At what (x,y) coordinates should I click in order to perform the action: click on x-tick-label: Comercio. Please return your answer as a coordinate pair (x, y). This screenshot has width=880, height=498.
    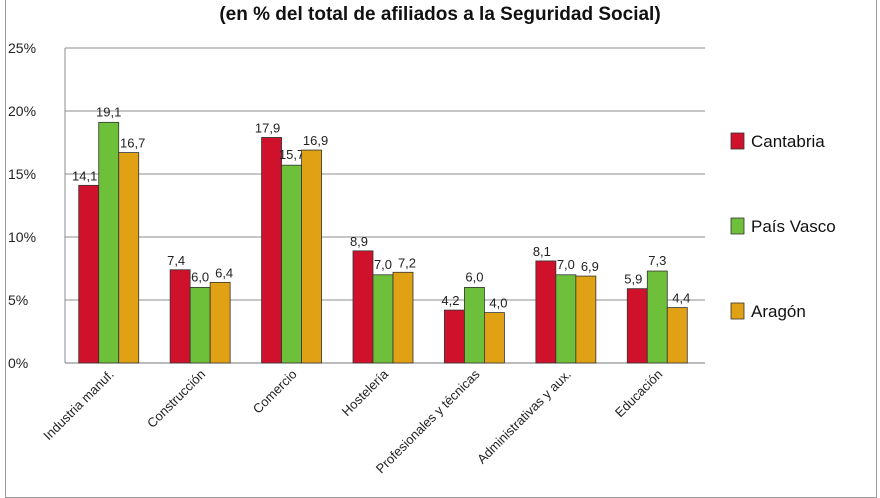
    Looking at the image, I should click on (275, 392).